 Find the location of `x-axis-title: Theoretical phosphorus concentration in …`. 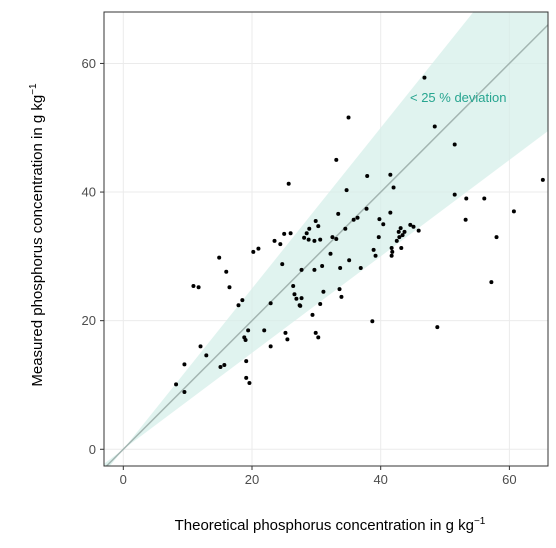

x-axis-title: Theoretical phosphorus concentration in … is located at coordinates (330, 525).